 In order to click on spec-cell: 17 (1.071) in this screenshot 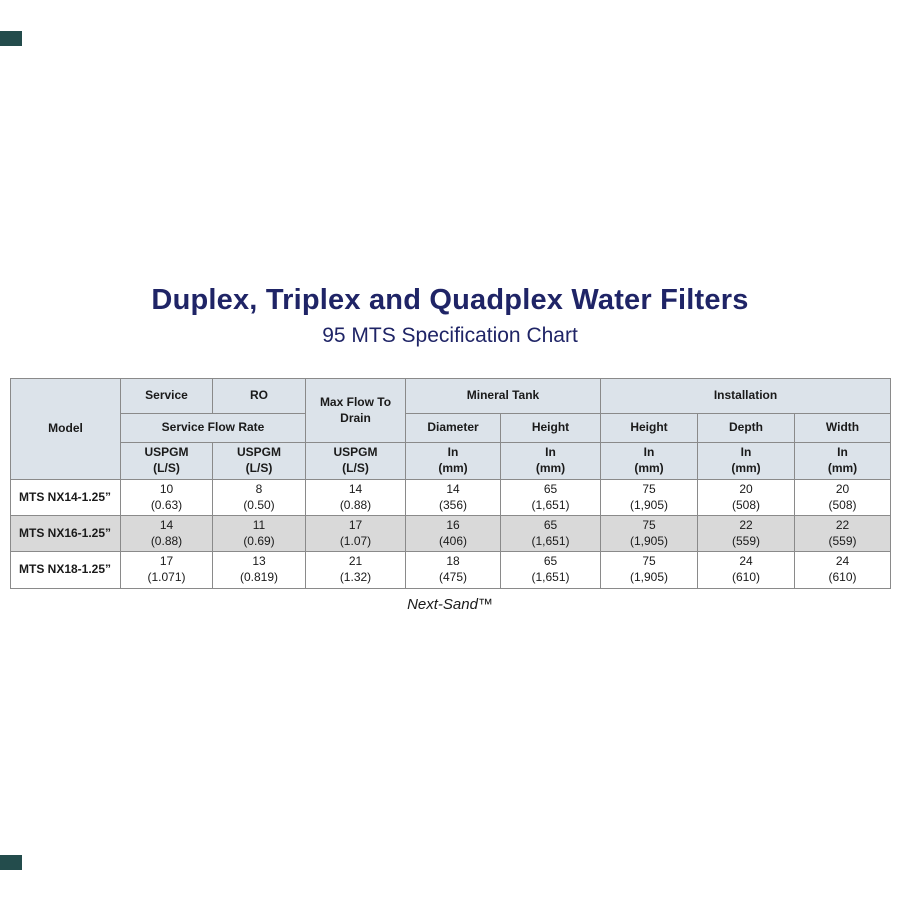, I will do `click(166, 570)`.